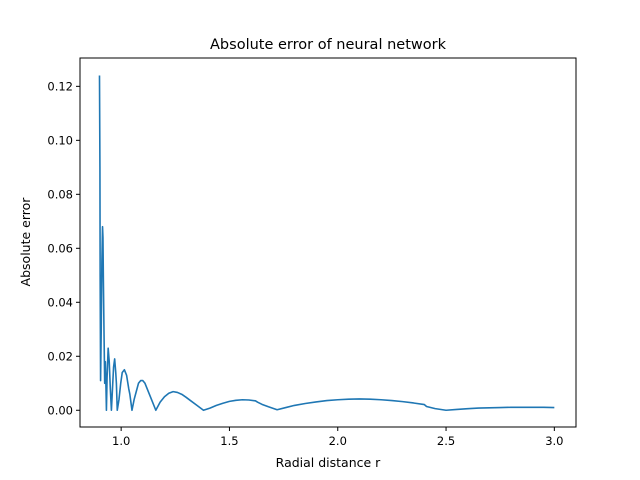 The width and height of the screenshot is (640, 480). Describe the element at coordinates (328, 45) in the screenshot. I see `chart-title: Absolute error of neural network` at that location.